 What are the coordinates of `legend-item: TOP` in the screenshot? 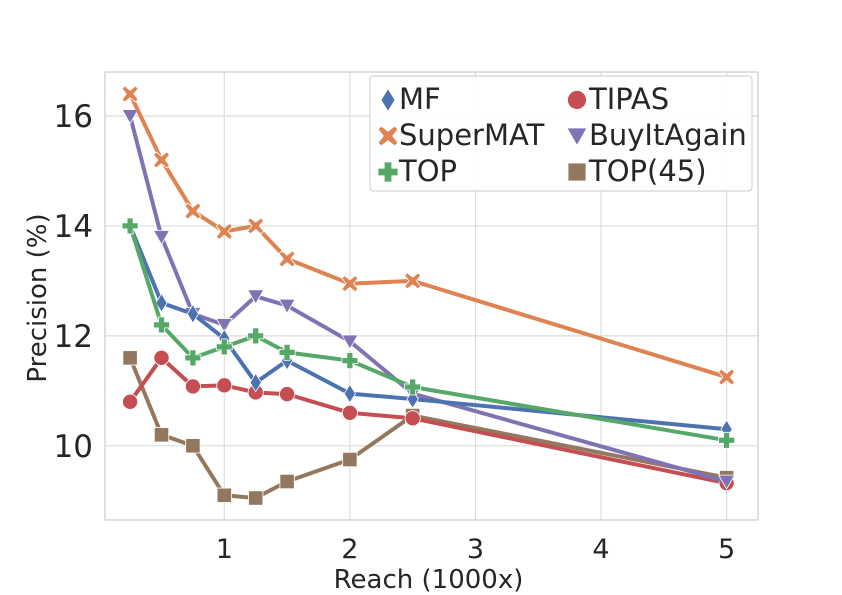 It's located at (417, 171).